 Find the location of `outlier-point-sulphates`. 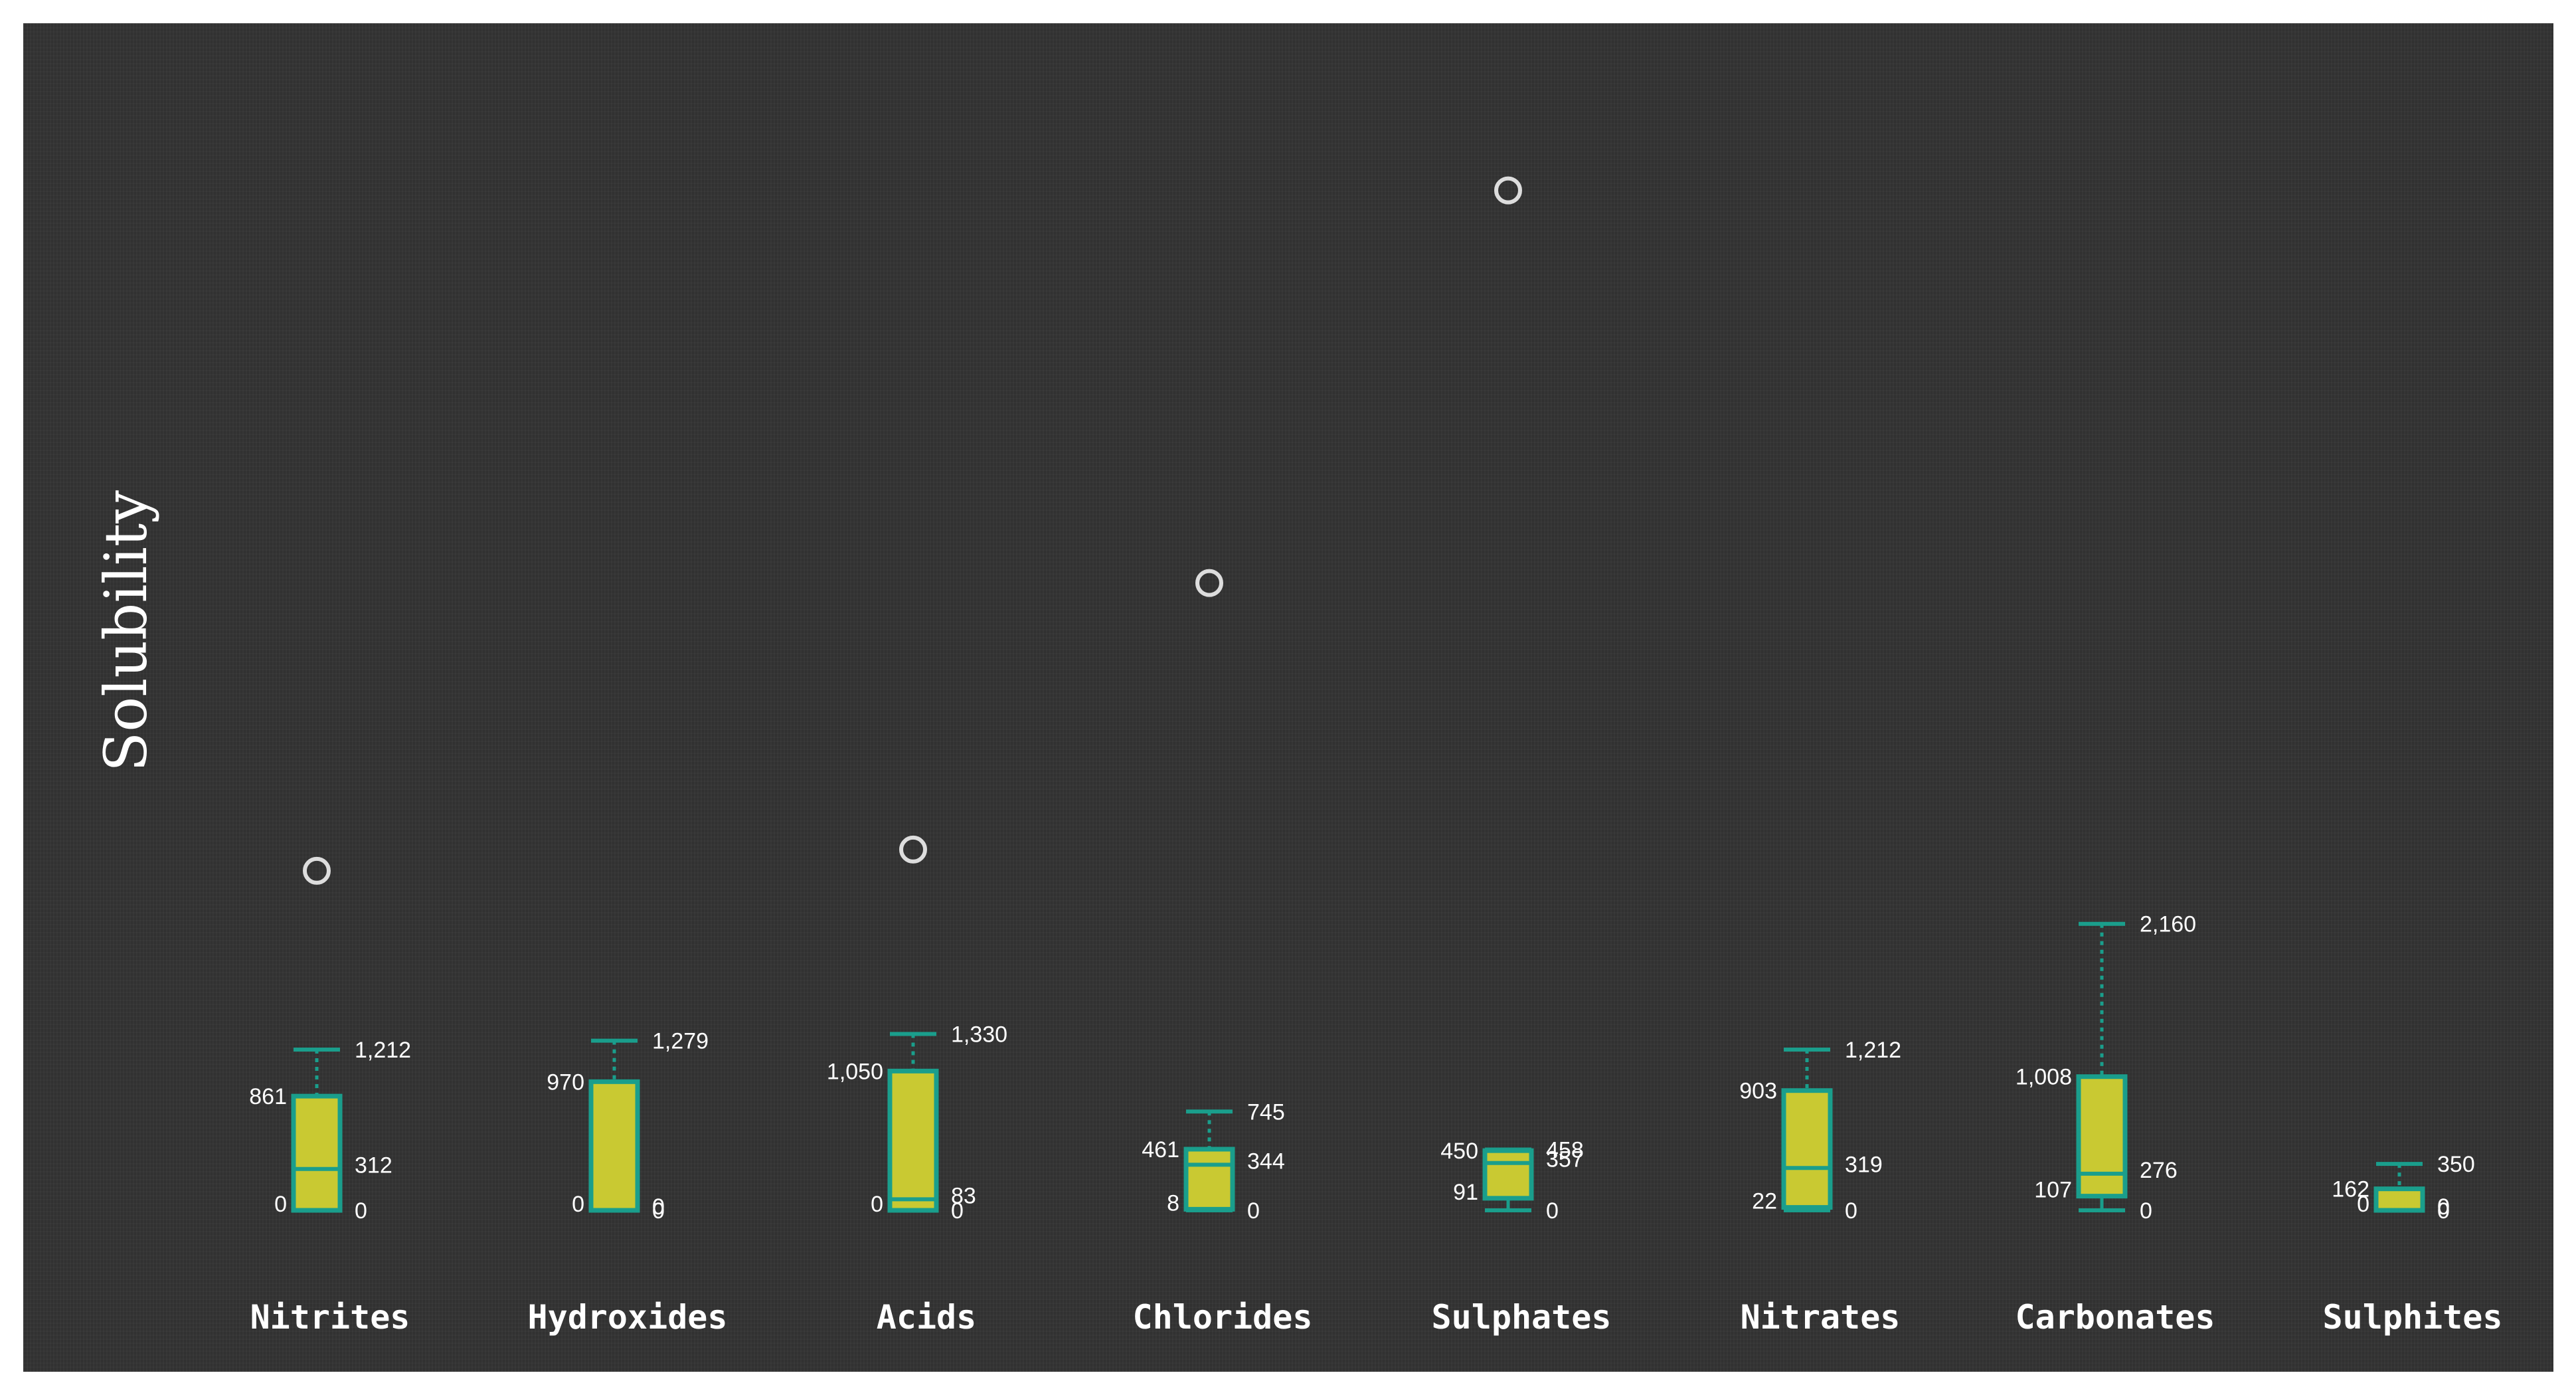

outlier-point-sulphates is located at coordinates (1508, 190).